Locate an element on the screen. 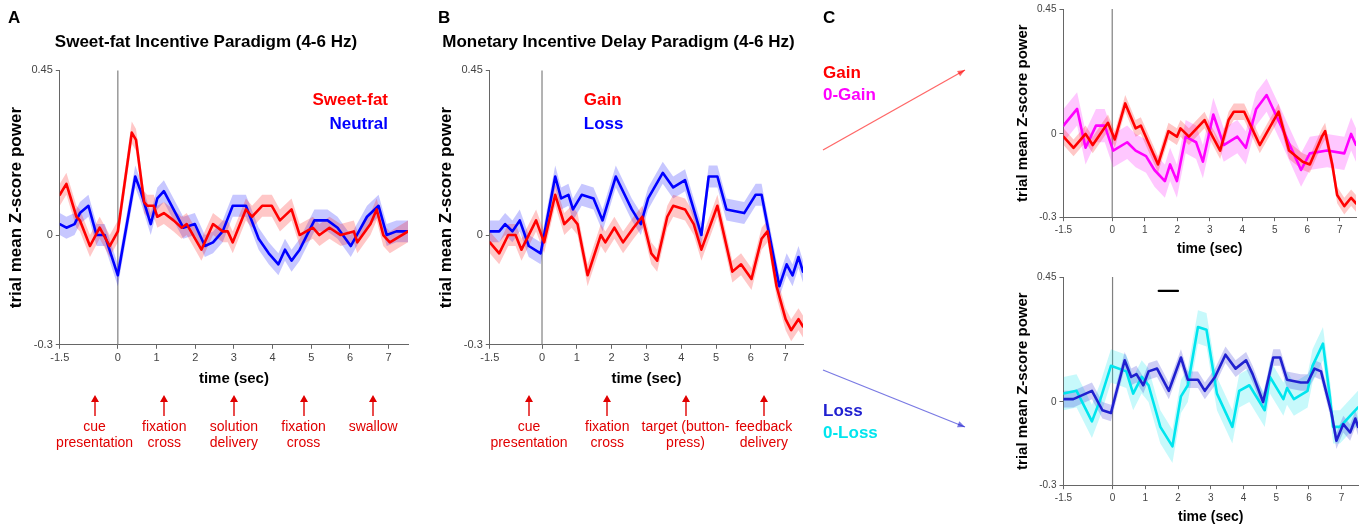 This screenshot has width=1370, height=530. text: solution delivery is located at coordinates (233, 433).